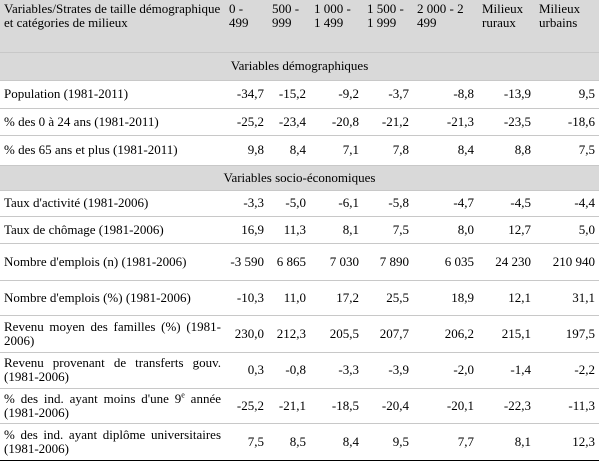  What do you see at coordinates (112, 202) in the screenshot?
I see `row-label: Taux d'activité (1981-2006)` at bounding box center [112, 202].